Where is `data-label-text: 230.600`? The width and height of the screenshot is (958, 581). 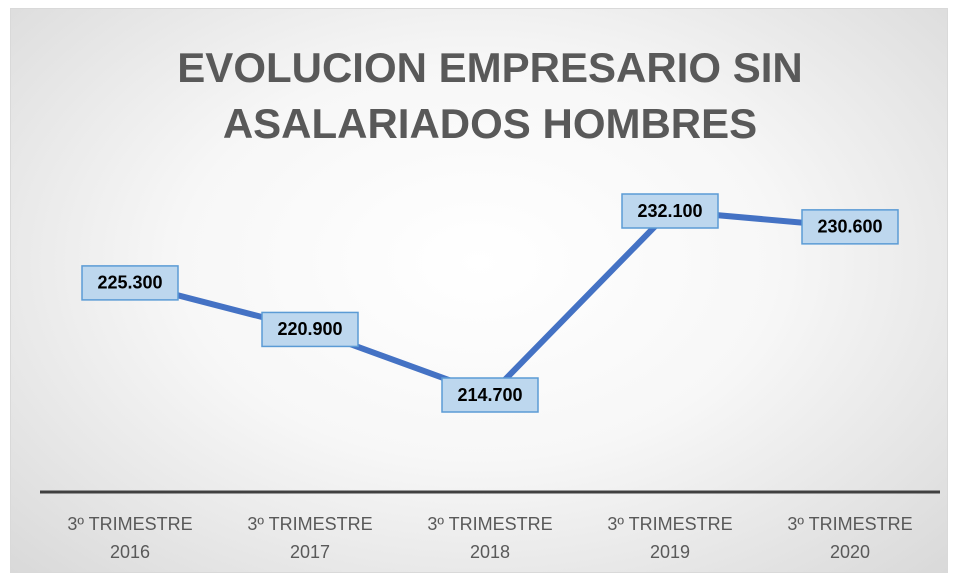 data-label-text: 230.600 is located at coordinates (849, 227).